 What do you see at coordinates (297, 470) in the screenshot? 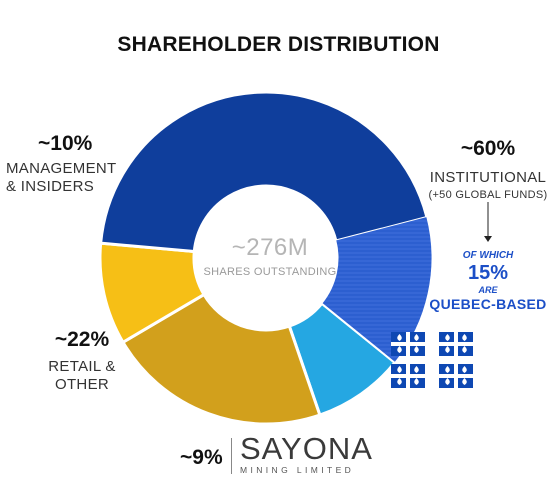
I see `brand-sub: MINING LIMITED` at bounding box center [297, 470].